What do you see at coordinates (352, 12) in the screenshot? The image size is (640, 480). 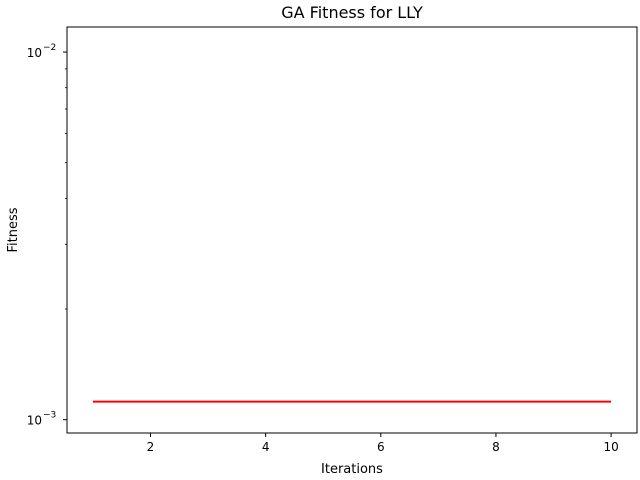 I see `chart-title: GA Fitness for LLY` at bounding box center [352, 12].